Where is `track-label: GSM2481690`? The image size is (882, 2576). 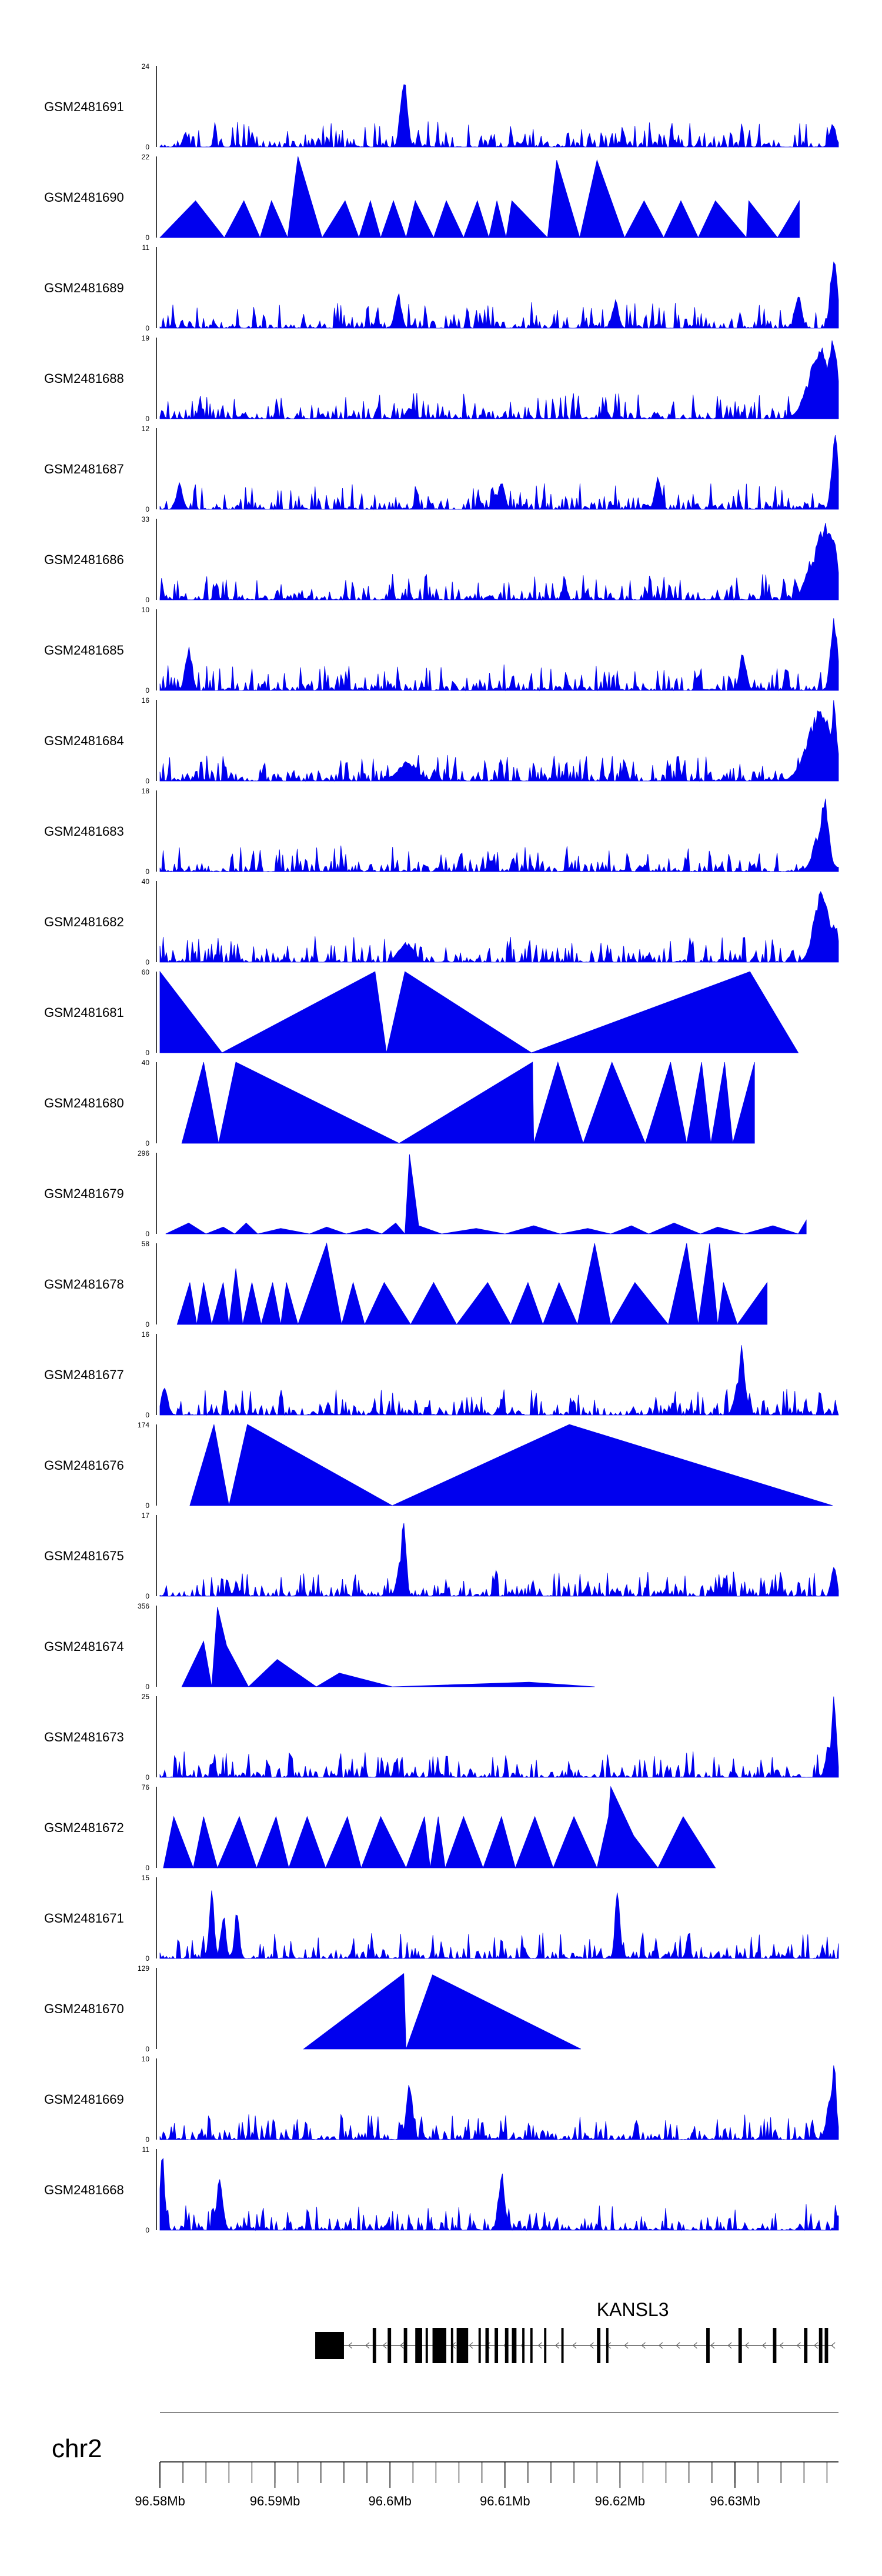 track-label: GSM2481690 is located at coordinates (84, 197).